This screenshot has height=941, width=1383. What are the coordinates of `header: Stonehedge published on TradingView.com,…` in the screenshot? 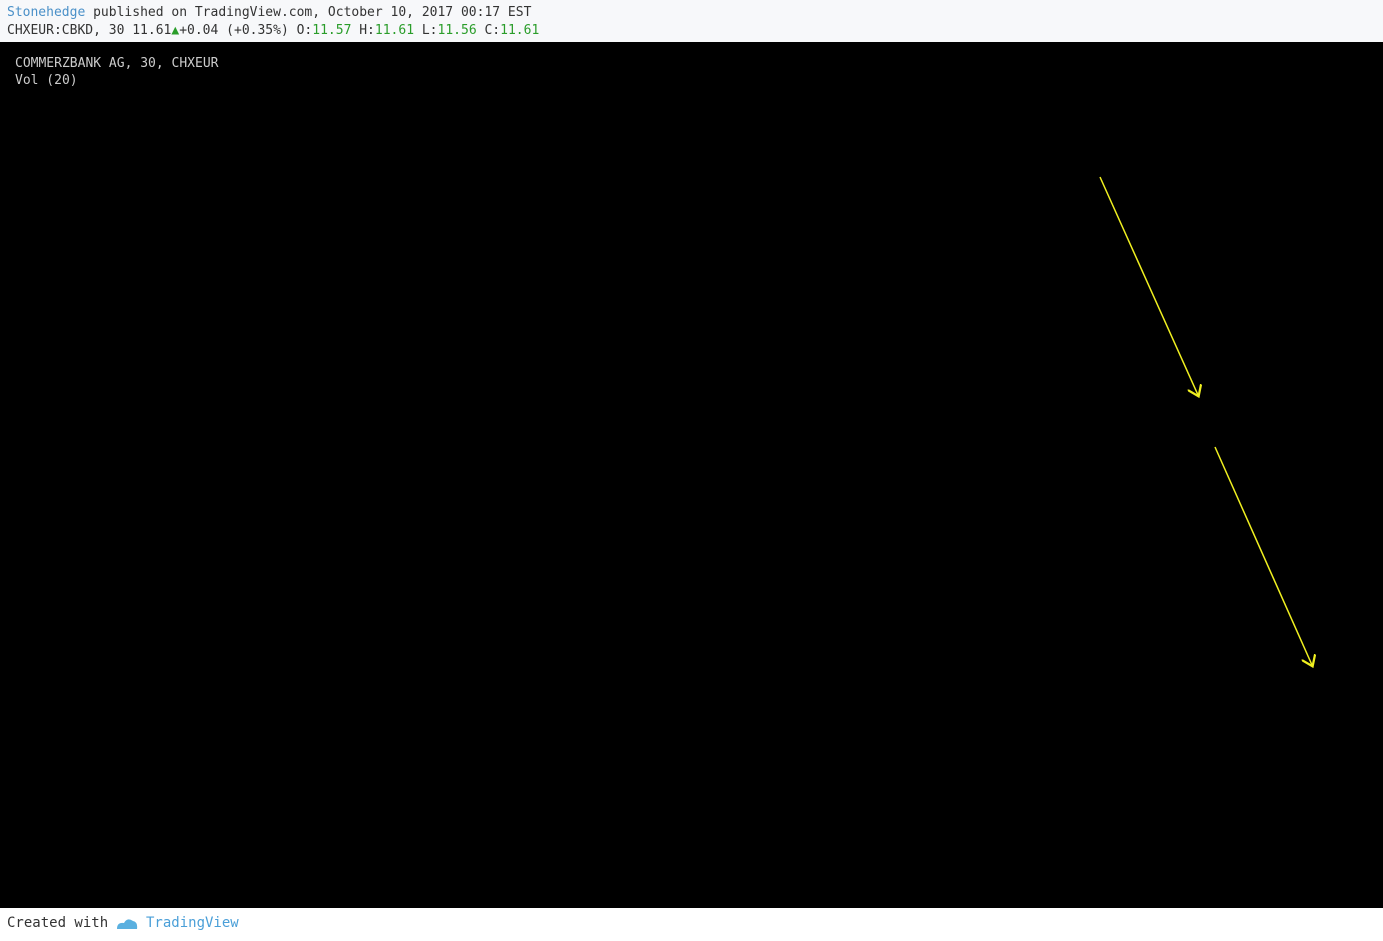 It's located at (691, 21).